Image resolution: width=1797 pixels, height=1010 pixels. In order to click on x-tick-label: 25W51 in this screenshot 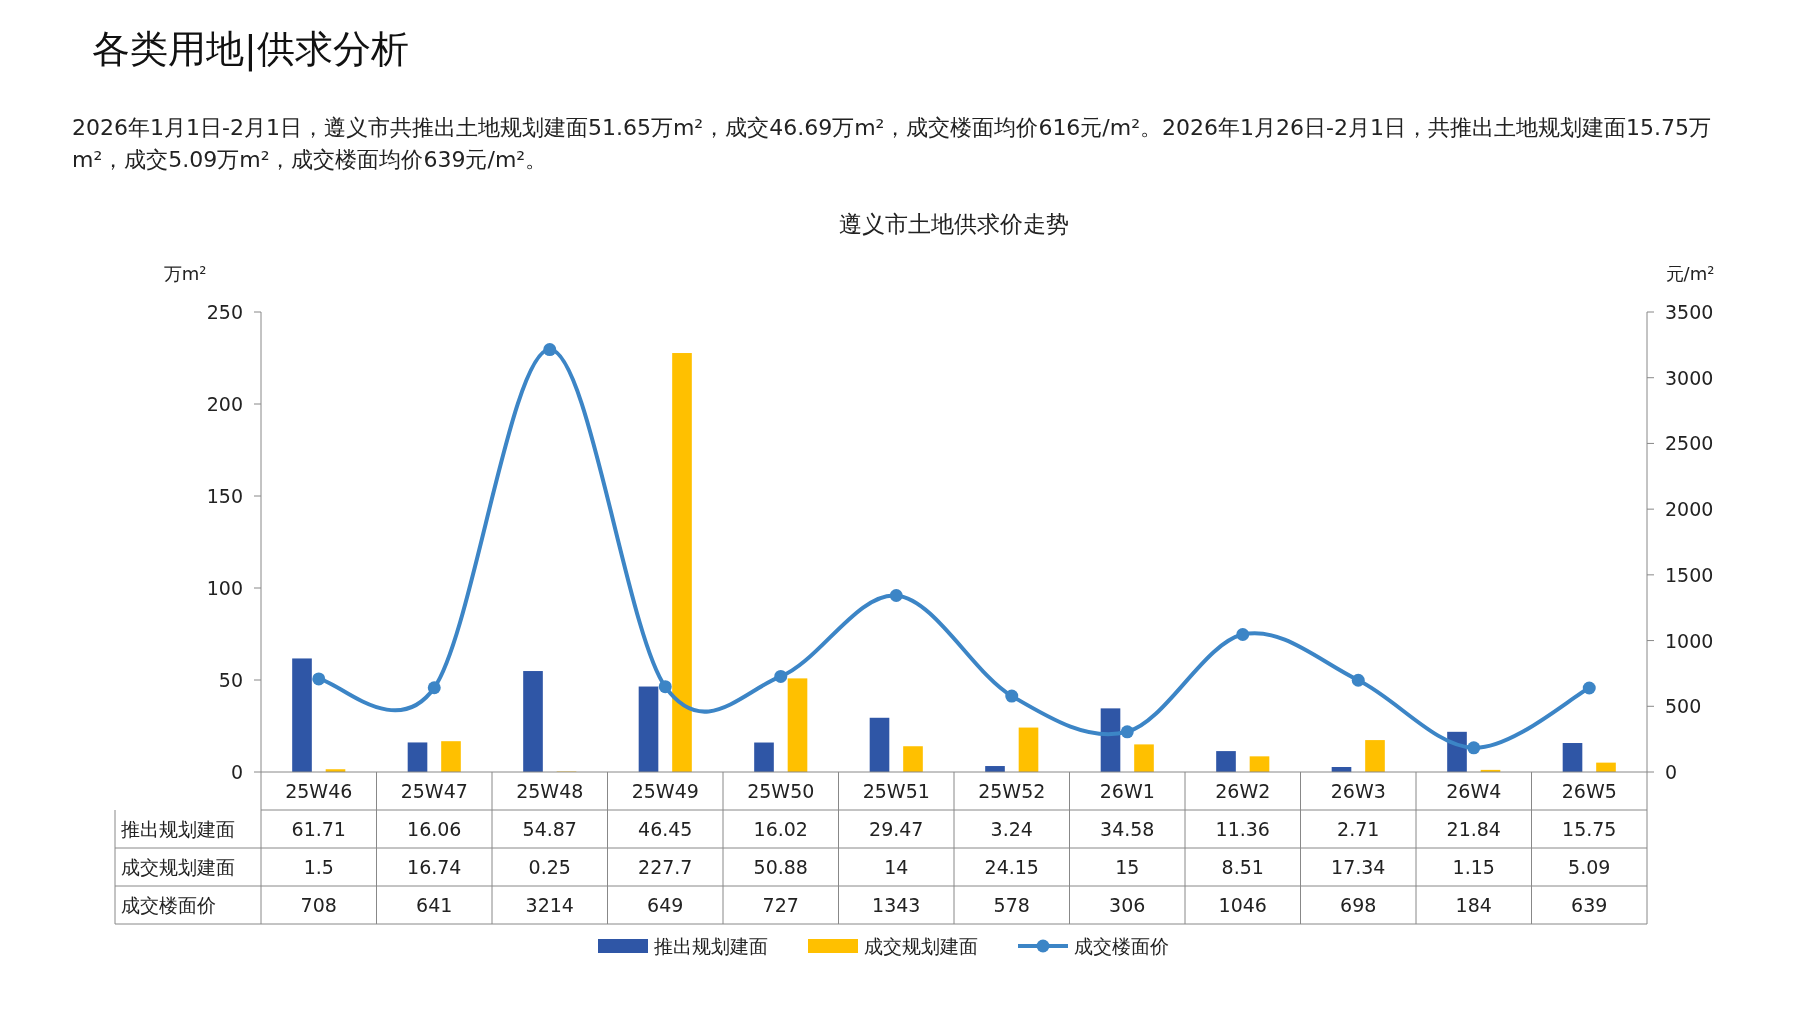, I will do `click(896, 791)`.